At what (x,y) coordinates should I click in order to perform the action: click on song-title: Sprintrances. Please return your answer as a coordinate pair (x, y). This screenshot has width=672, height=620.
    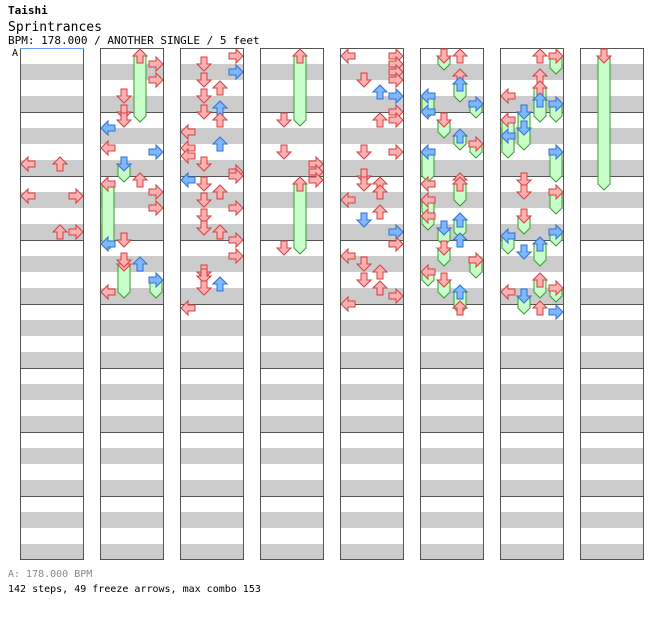
    Looking at the image, I should click on (55, 27).